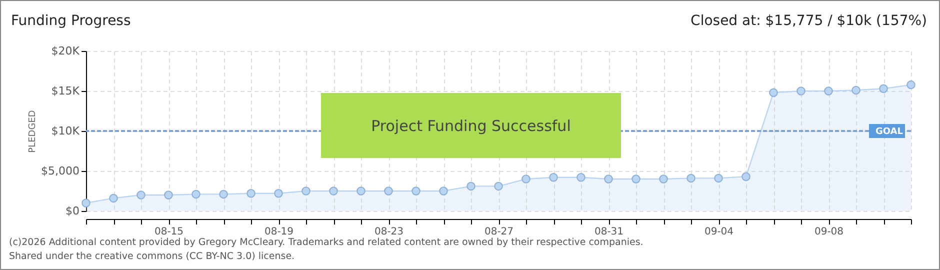  Describe the element at coordinates (499, 232) in the screenshot. I see `x-tick-label: 08-27` at that location.